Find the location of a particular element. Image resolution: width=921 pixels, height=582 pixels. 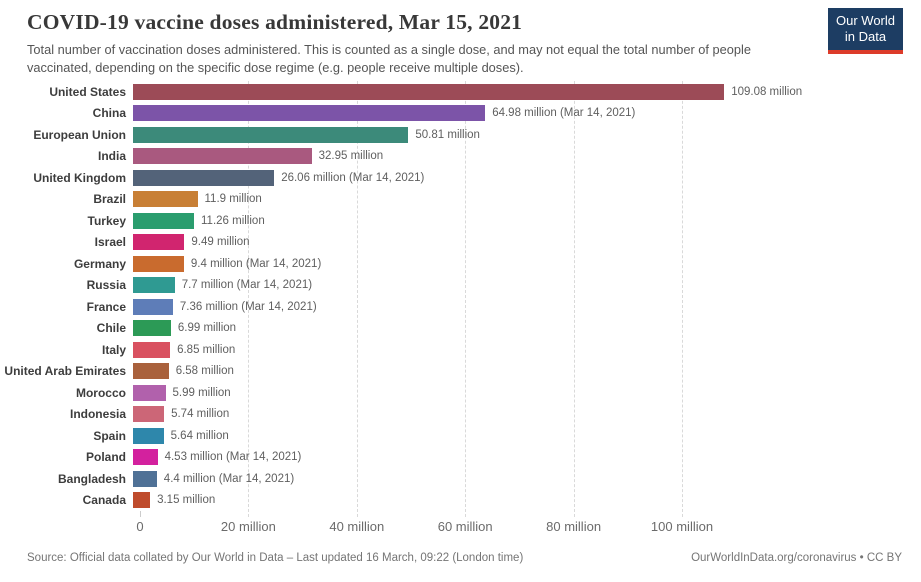

bar-italy is located at coordinates (152, 349).